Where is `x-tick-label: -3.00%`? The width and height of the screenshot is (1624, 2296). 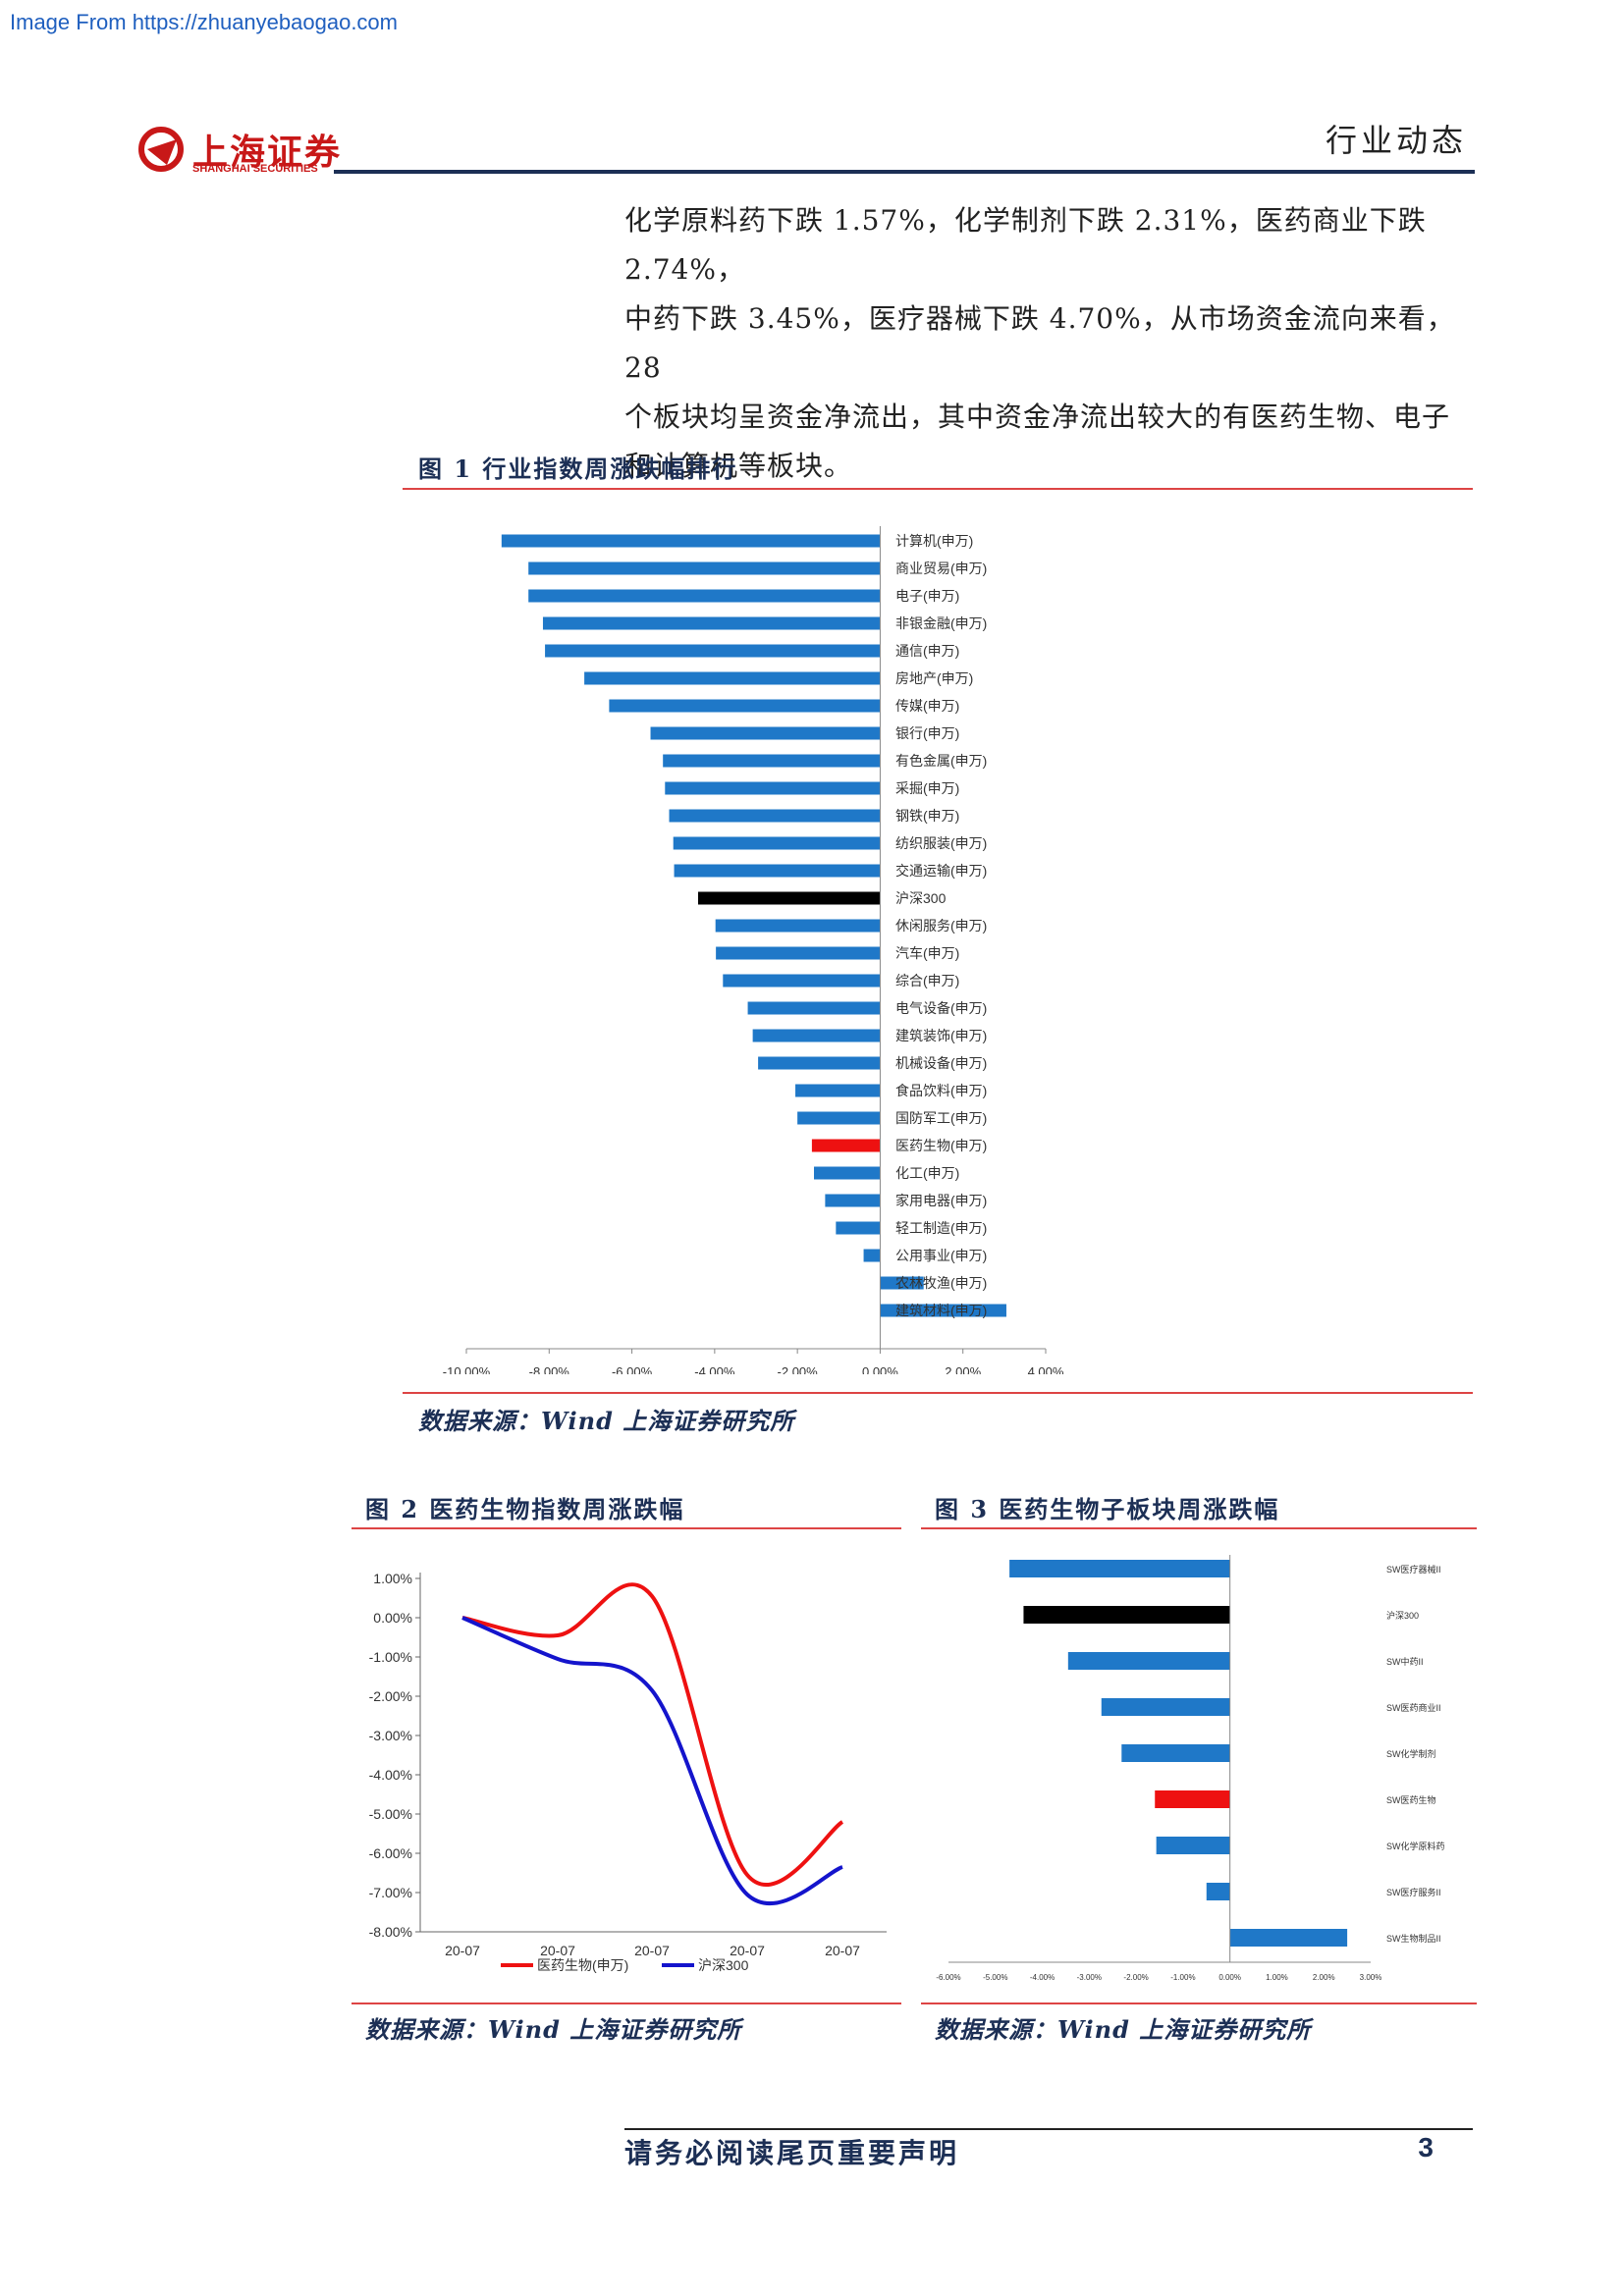 x-tick-label: -3.00% is located at coordinates (1089, 1977).